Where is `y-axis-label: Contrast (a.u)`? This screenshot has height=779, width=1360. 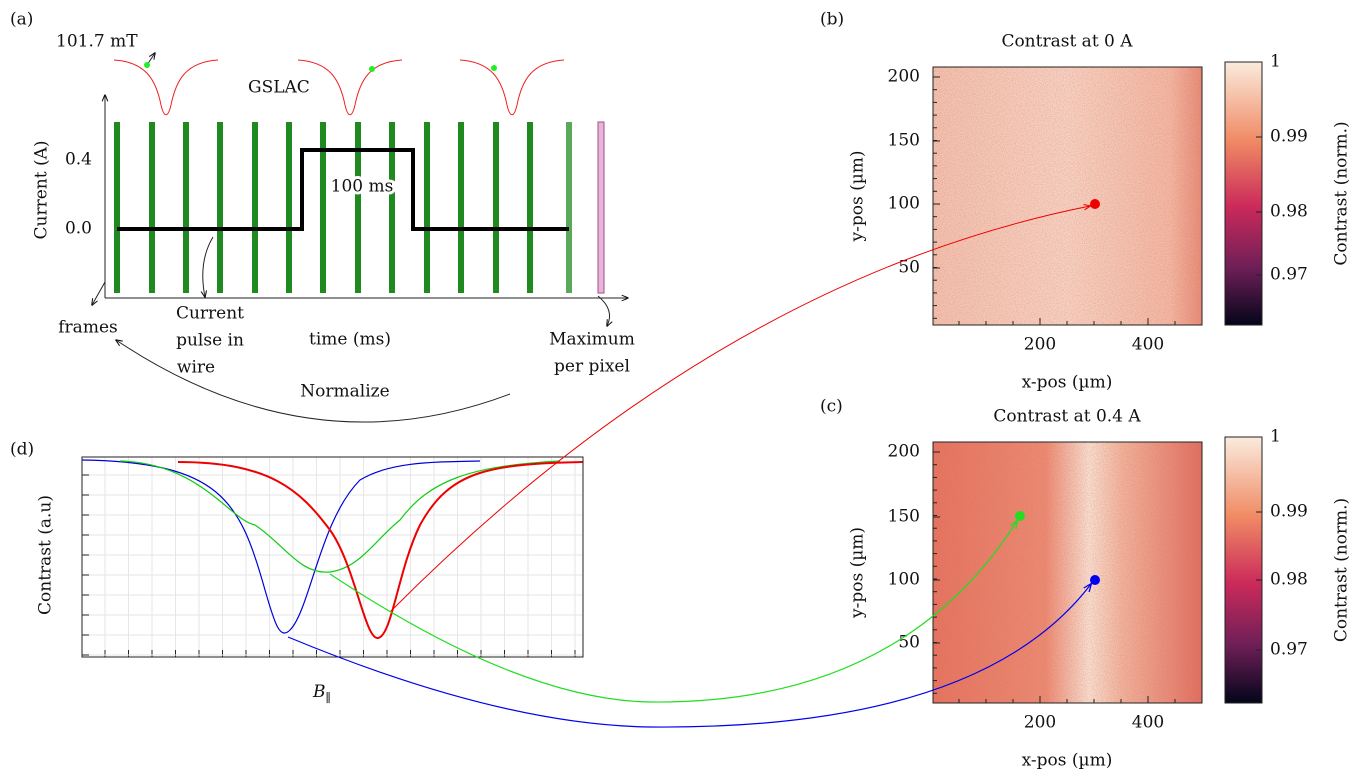
y-axis-label: Contrast (a.u) is located at coordinates (46, 555).